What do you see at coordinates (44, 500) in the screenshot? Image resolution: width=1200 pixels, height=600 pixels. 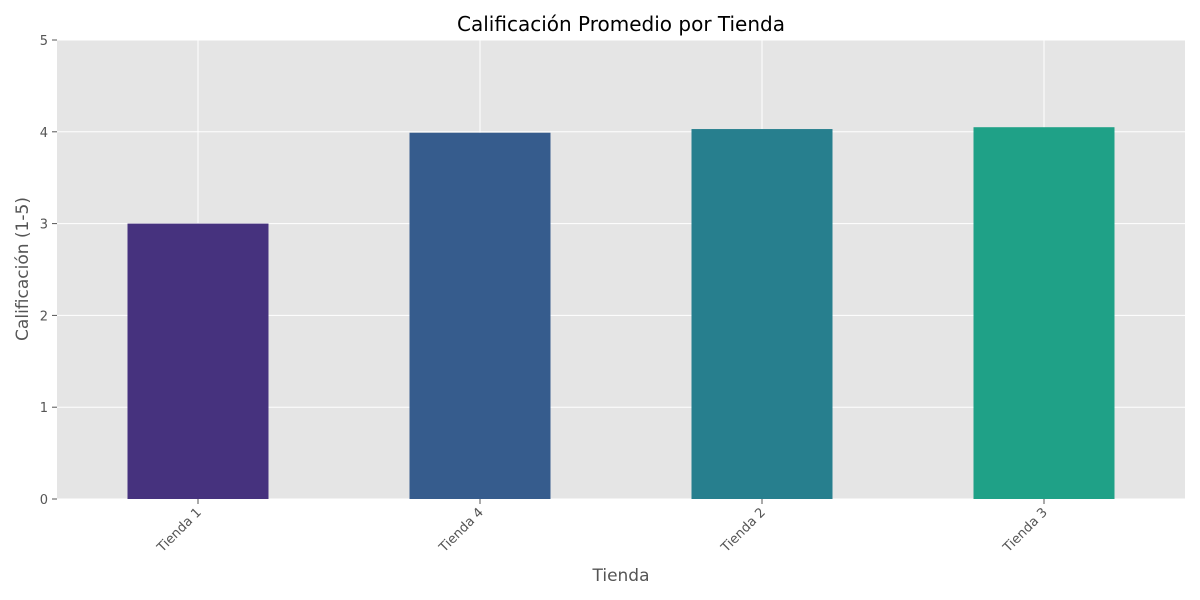 I see `y-tick-label: 0` at bounding box center [44, 500].